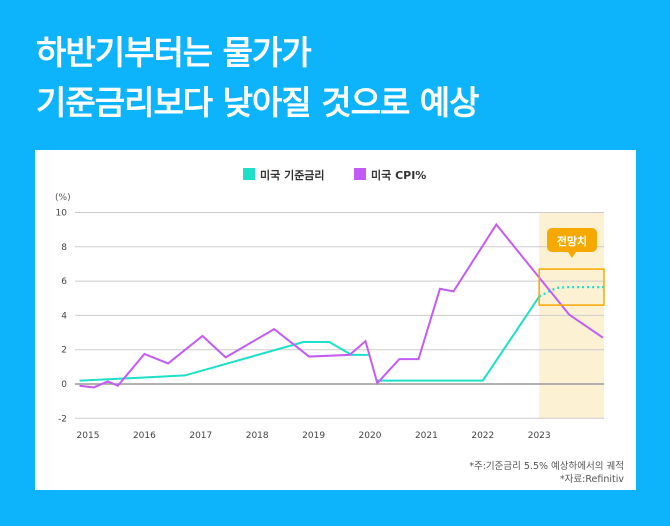 The width and height of the screenshot is (670, 526). I want to click on legend-swatch-cpi, so click(360, 174).